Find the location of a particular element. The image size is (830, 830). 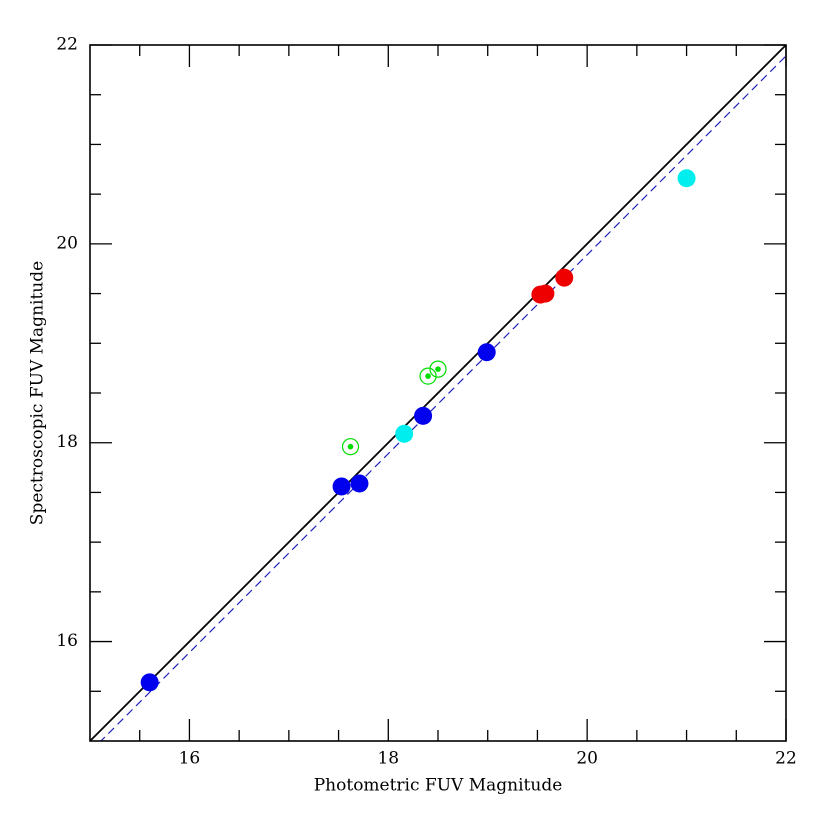

y-tick-label: 16 is located at coordinates (67, 641).